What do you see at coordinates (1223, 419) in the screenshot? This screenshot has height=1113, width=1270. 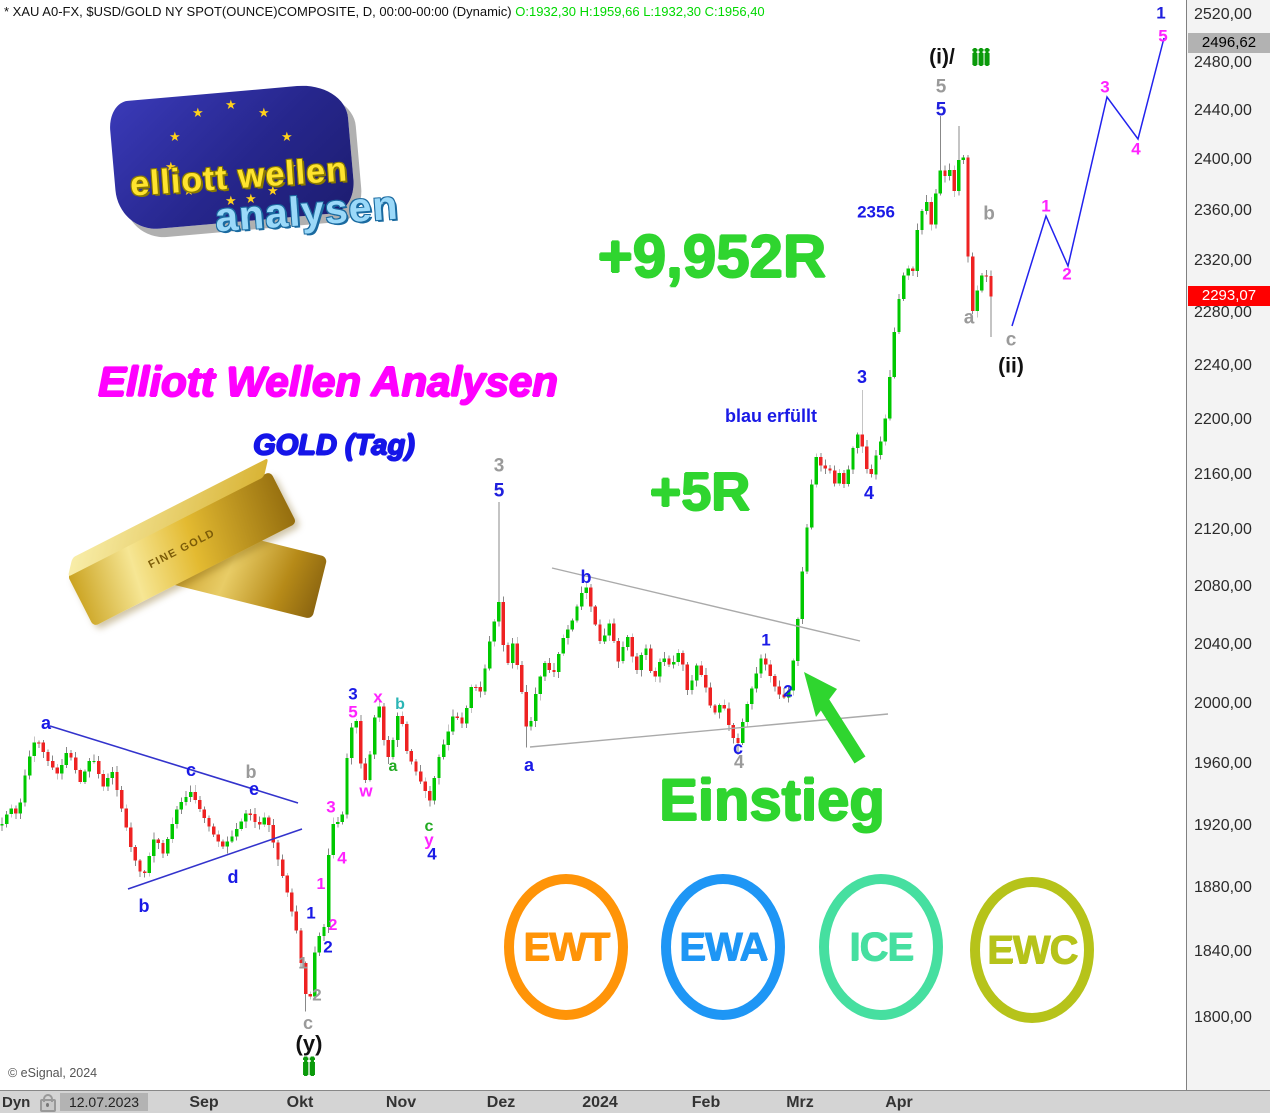 I see `price-tick-label: 2200,00` at bounding box center [1223, 419].